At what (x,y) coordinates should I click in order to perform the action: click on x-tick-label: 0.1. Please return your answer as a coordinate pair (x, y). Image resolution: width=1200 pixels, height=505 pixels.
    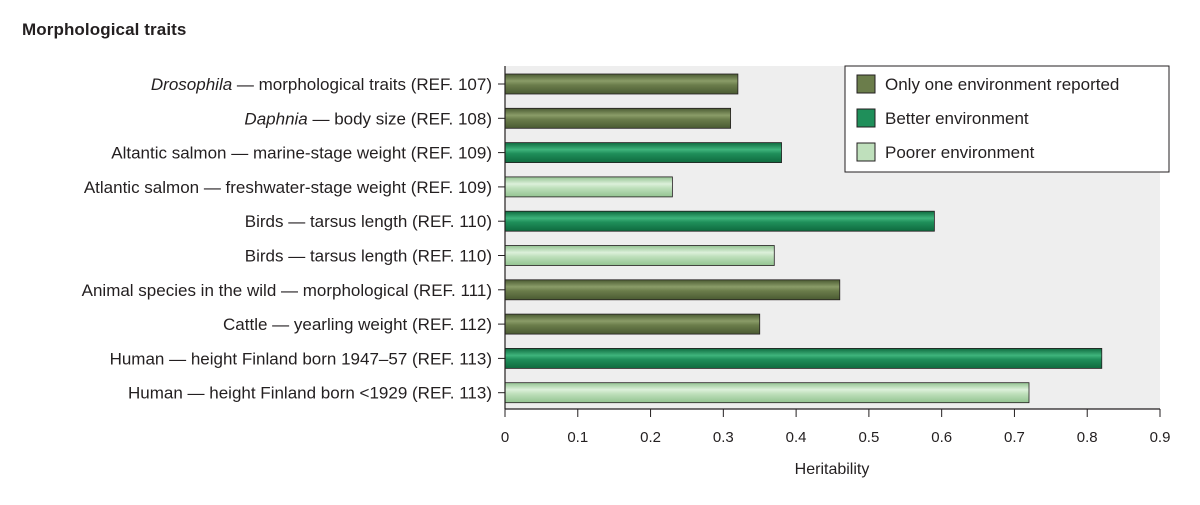
    Looking at the image, I should click on (577, 437).